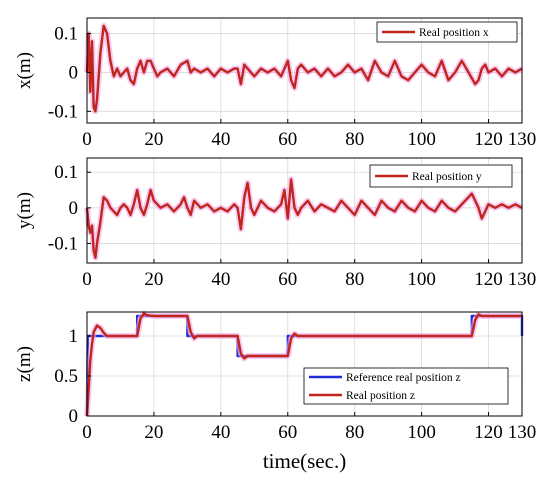 The image size is (550, 478). What do you see at coordinates (403, 378) in the screenshot?
I see `legend-entry: Reference real position z` at bounding box center [403, 378].